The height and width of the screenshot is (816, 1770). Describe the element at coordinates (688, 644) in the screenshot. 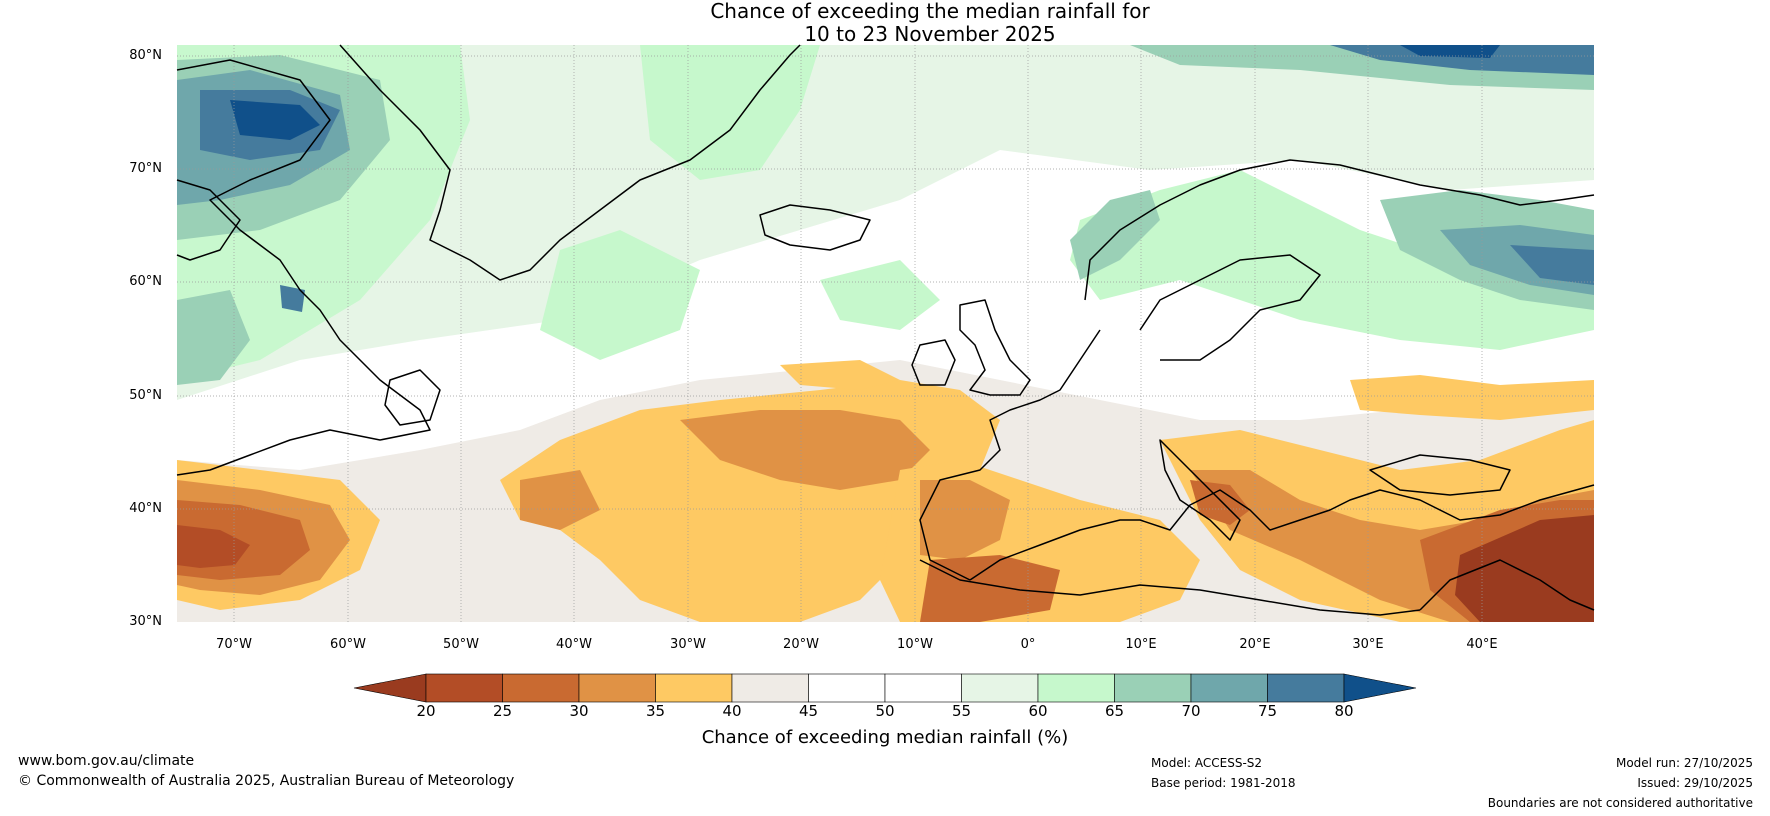

I see `lon-label: 30°W` at that location.